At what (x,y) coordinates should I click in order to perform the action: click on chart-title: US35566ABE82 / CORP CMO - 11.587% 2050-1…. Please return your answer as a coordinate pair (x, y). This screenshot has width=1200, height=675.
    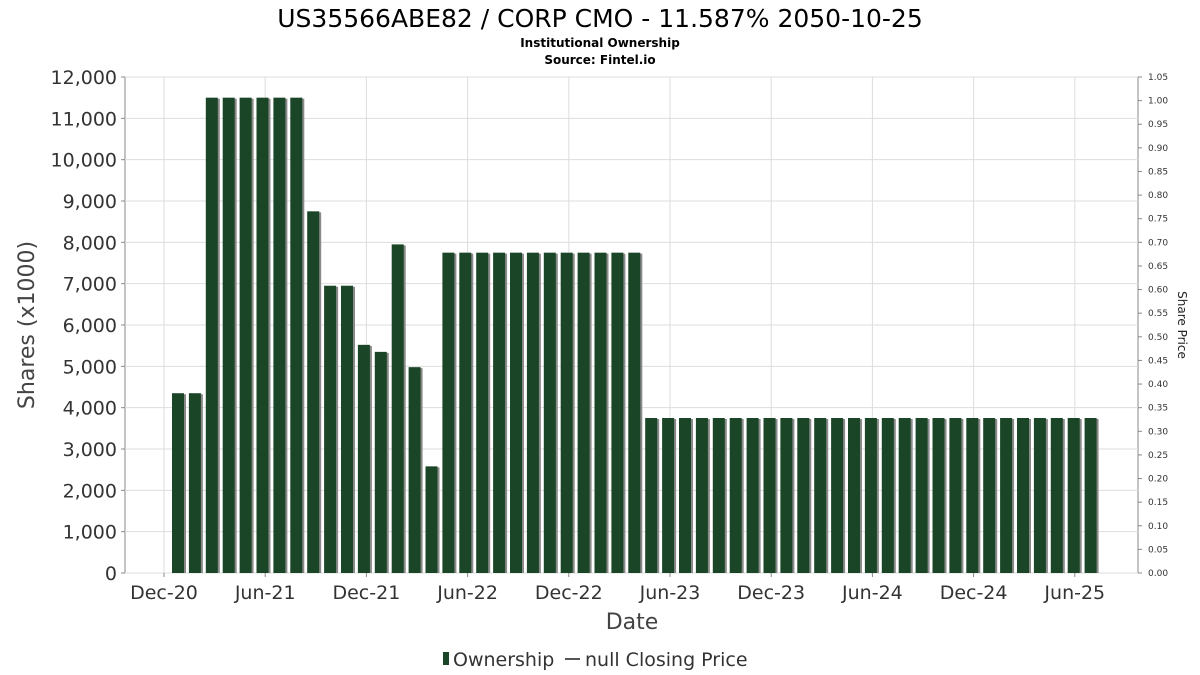
    Looking at the image, I should click on (599, 18).